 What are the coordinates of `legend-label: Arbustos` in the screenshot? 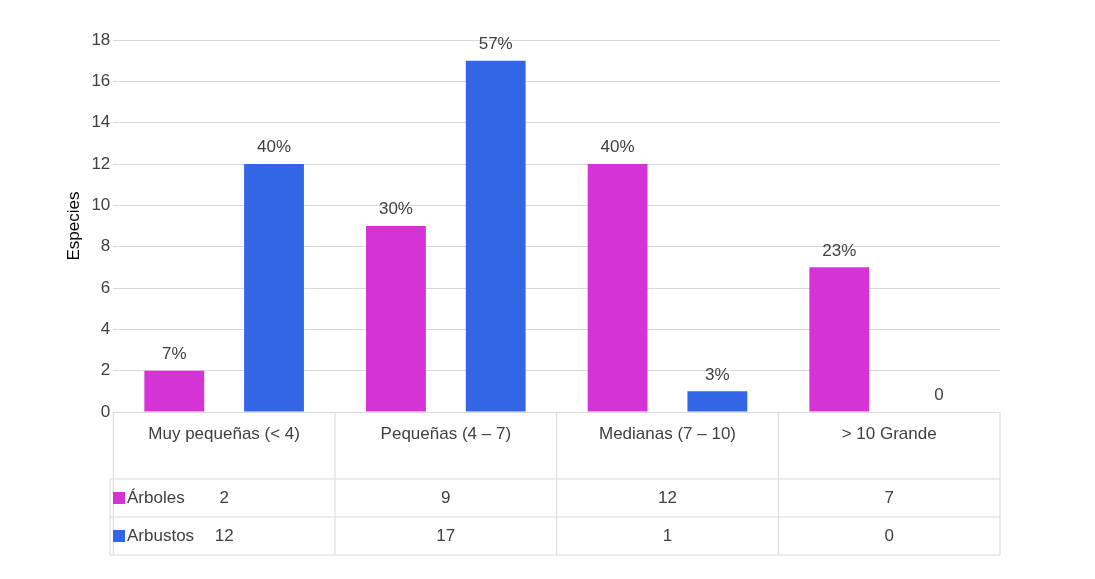 It's located at (161, 535).